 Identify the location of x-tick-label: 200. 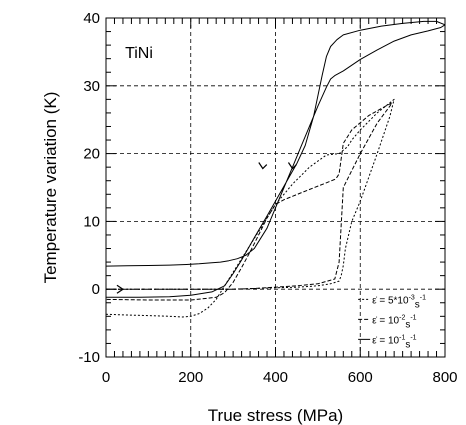
(190, 377).